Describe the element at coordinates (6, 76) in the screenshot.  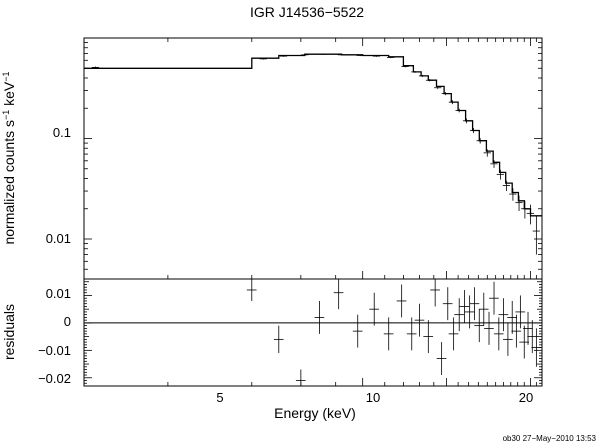
I see `ylabel-sup2: −1` at that location.